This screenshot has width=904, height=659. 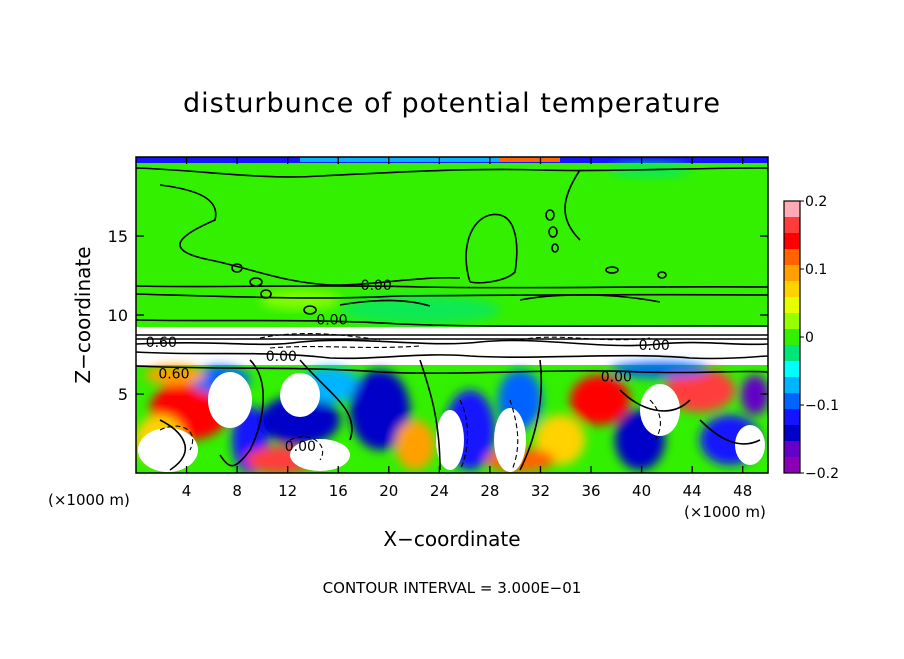 What do you see at coordinates (388, 491) in the screenshot?
I see `x-tick-label: 20` at bounding box center [388, 491].